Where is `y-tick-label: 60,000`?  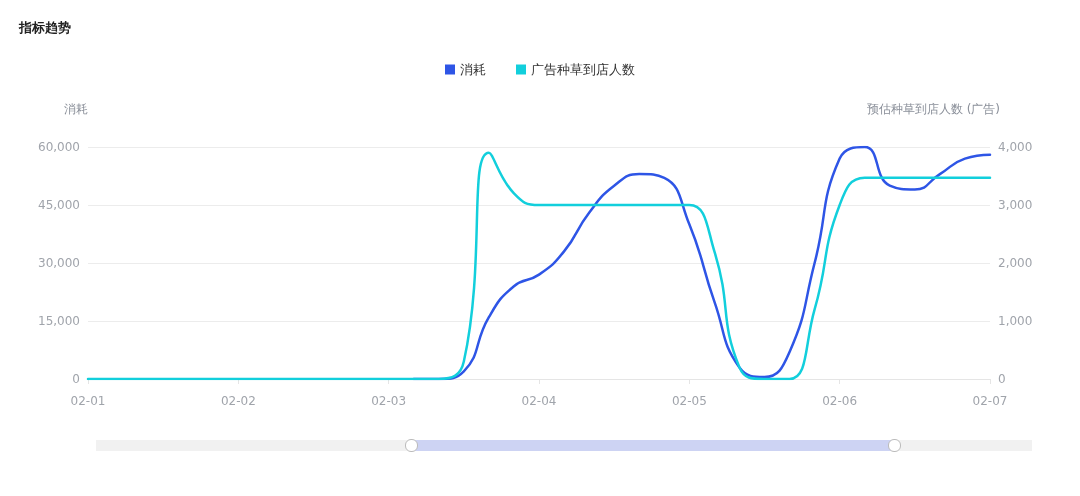 y-tick-label: 60,000 is located at coordinates (59, 147).